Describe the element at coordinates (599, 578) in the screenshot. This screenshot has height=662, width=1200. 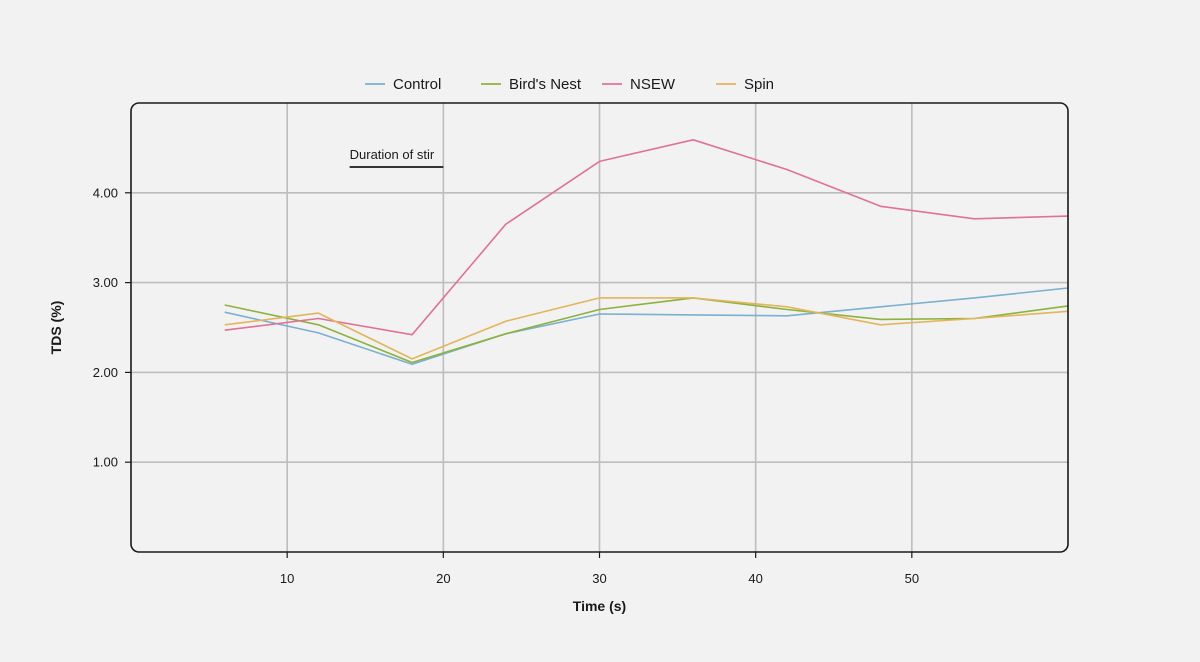
I see `x-tick-label: 30` at that location.